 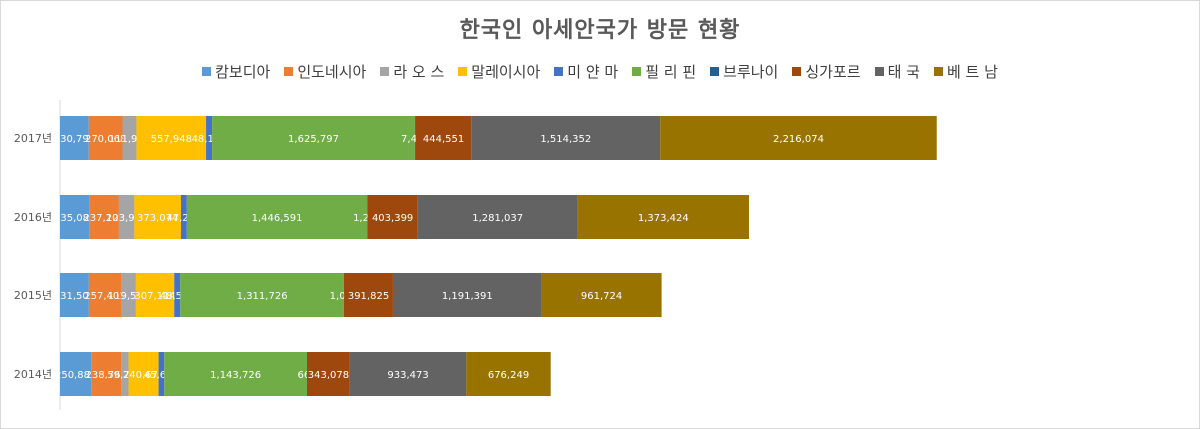 I want to click on data-label: 48,523, so click(x=177, y=296).